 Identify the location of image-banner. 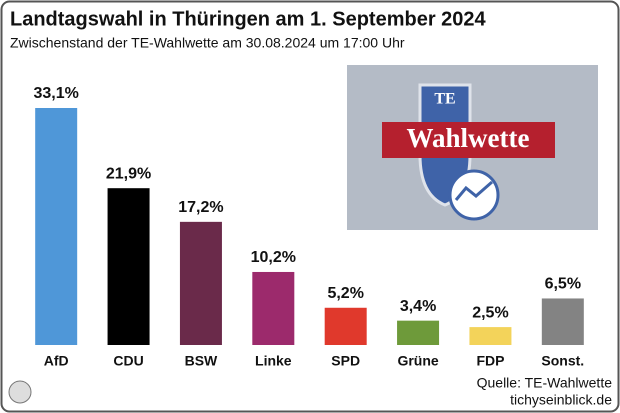
(468, 140).